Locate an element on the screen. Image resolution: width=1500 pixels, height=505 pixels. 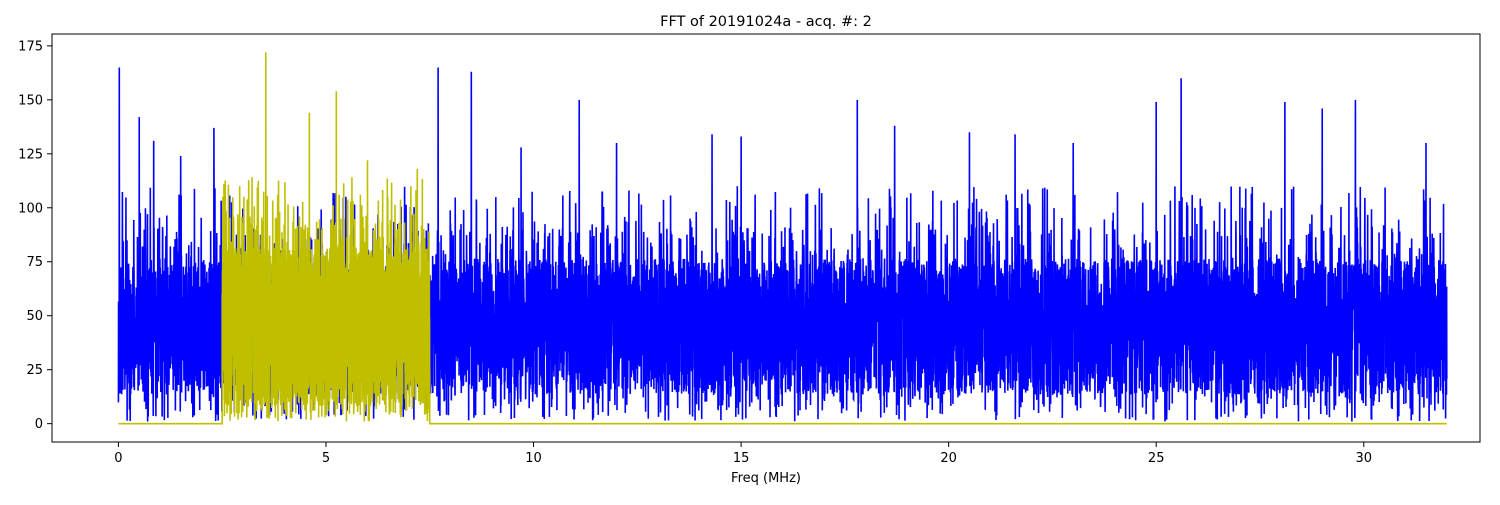
x-tick-label: 30 is located at coordinates (1363, 458).